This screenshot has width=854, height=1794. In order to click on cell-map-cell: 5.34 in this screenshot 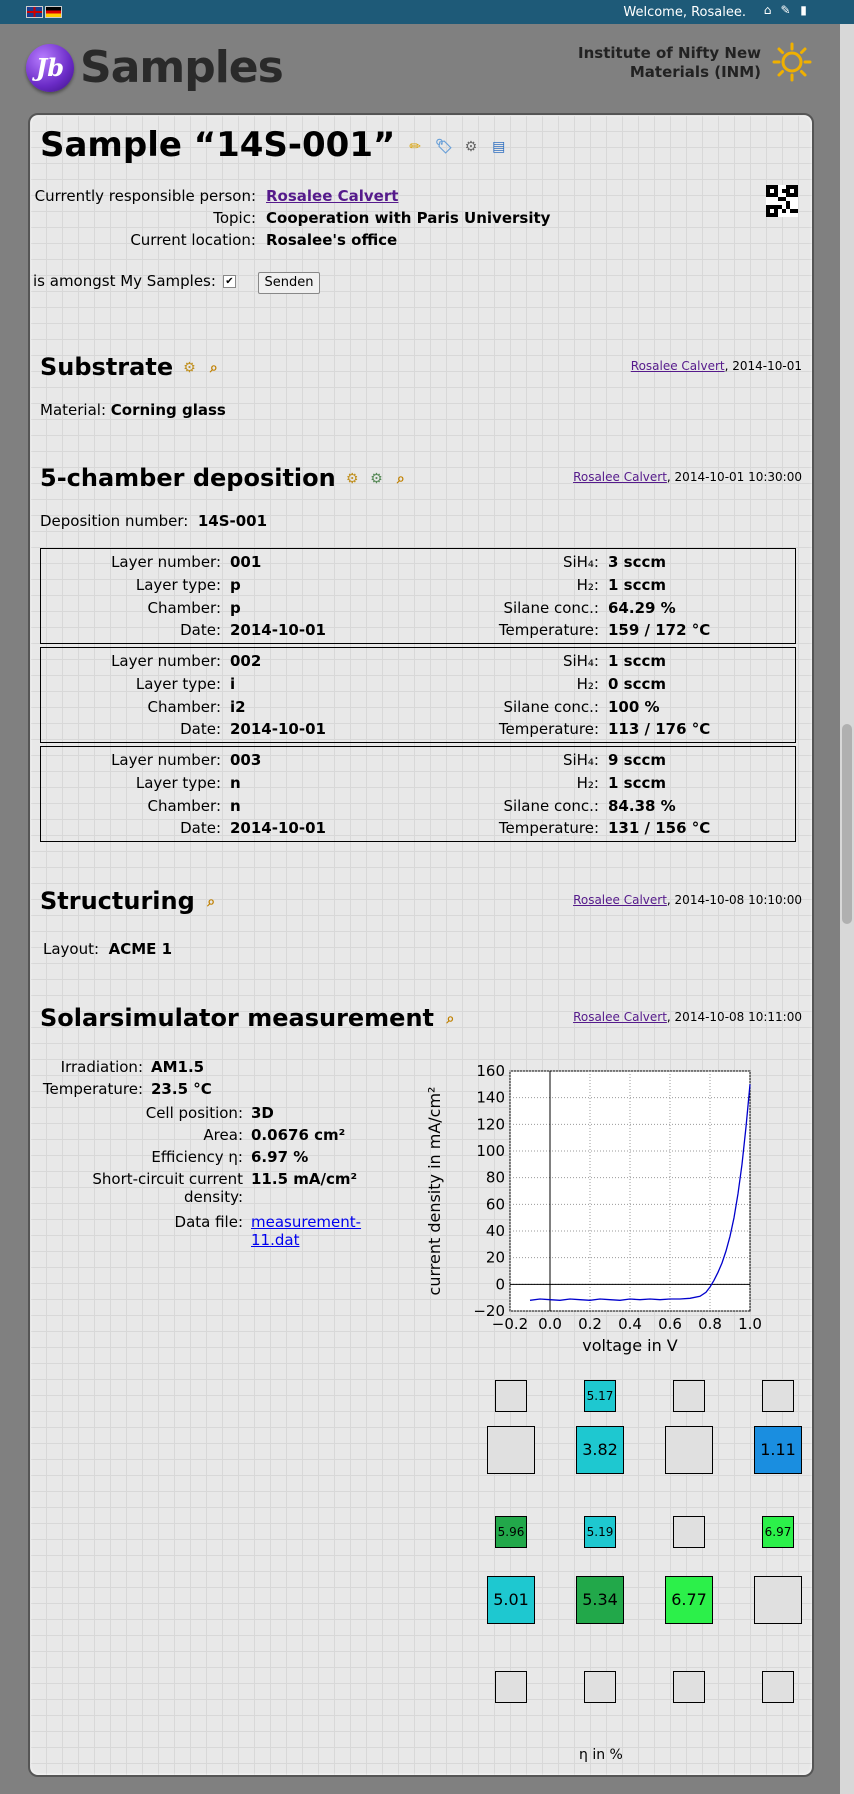, I will do `click(600, 1600)`.